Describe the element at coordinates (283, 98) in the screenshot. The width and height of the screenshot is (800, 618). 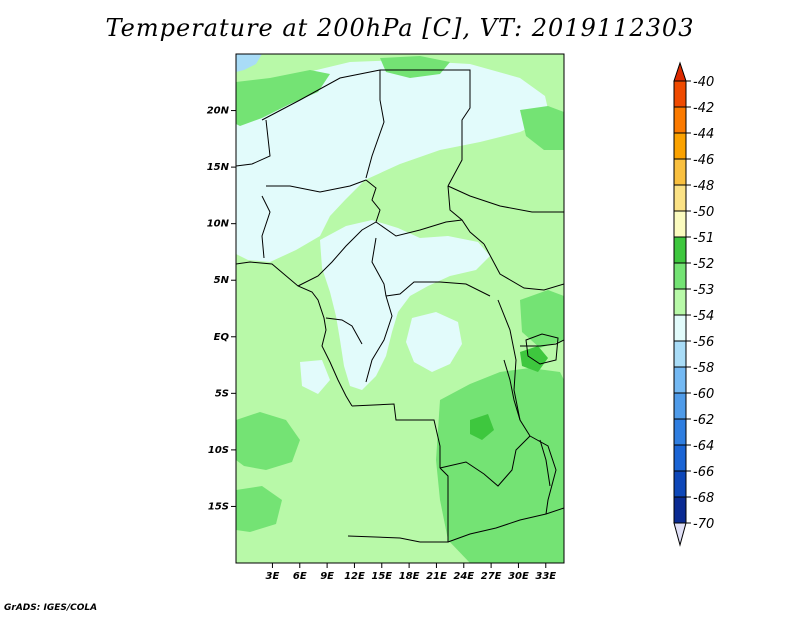
I see `field-band-minus-52-northwest` at that location.